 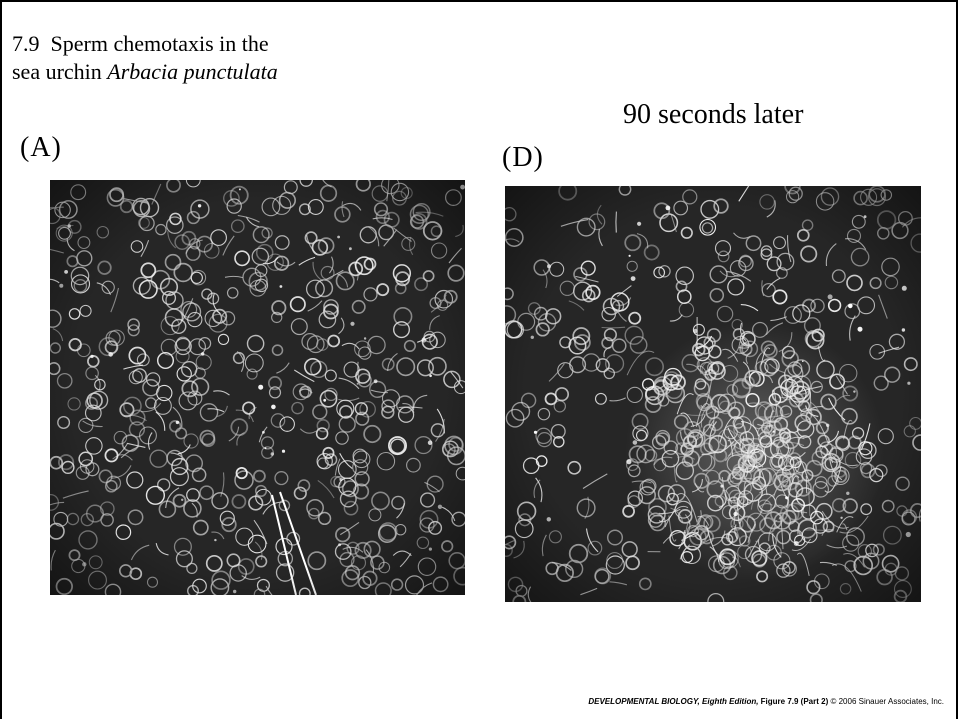 What do you see at coordinates (192, 71) in the screenshot?
I see `species-name: Arbacia punctulata` at bounding box center [192, 71].